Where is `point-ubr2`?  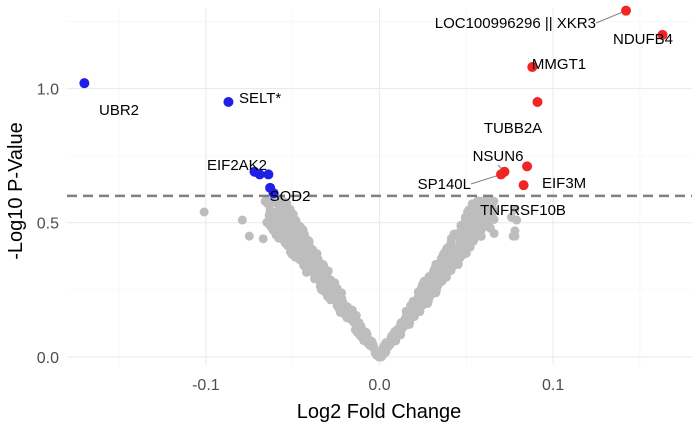
point-ubr2 is located at coordinates (84, 83).